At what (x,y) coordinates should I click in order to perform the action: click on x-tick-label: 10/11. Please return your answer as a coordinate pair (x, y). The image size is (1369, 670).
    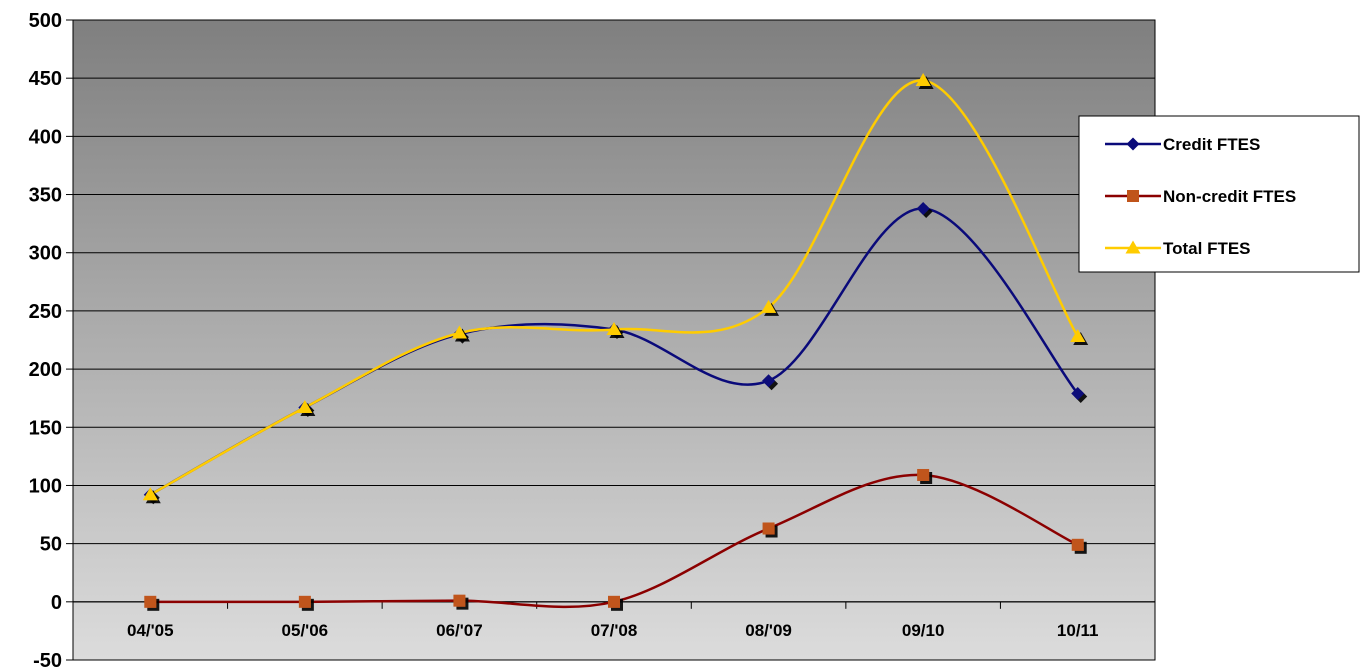
    Looking at the image, I should click on (1078, 630).